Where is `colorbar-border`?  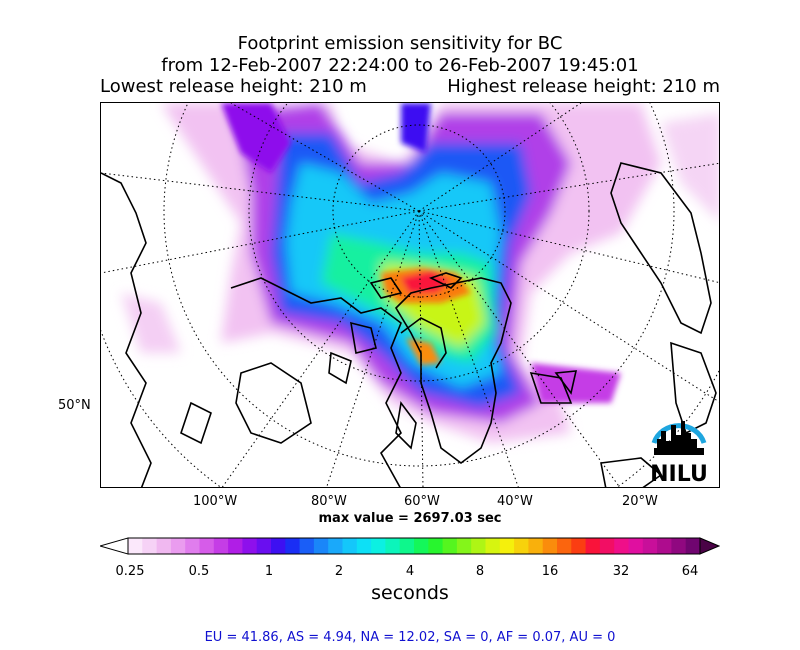 colorbar-border is located at coordinates (414, 546).